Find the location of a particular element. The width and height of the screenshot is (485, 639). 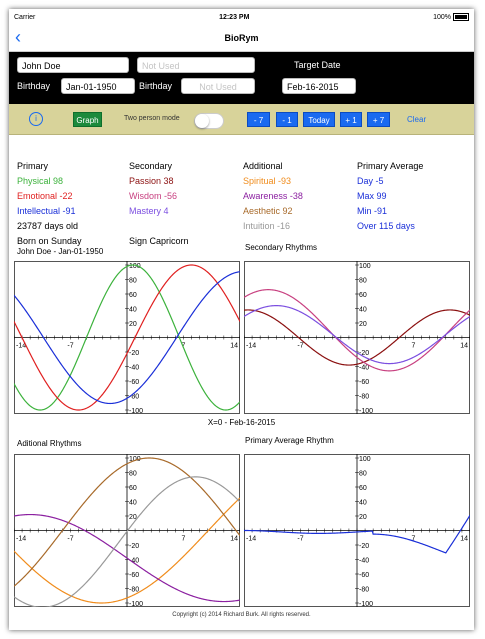

graph-button: Graph is located at coordinates (87, 119).